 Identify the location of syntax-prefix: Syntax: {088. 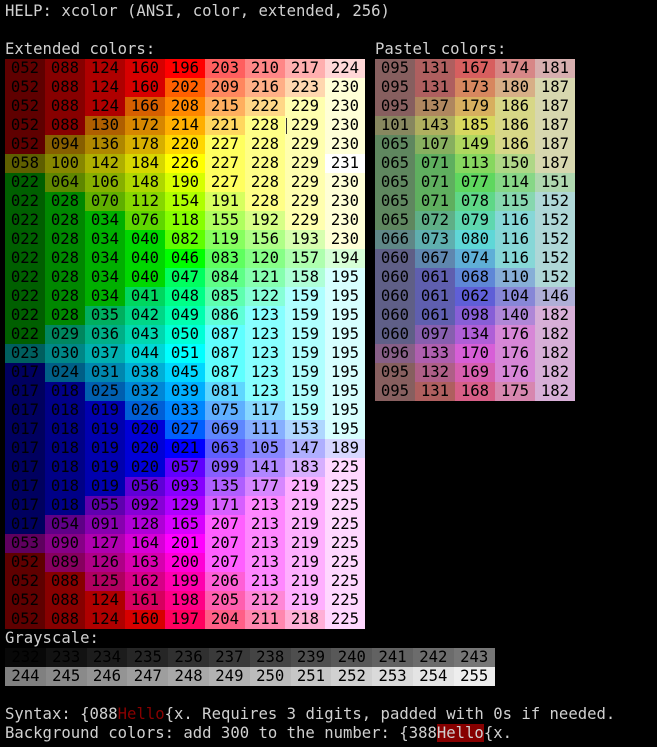
(61, 714).